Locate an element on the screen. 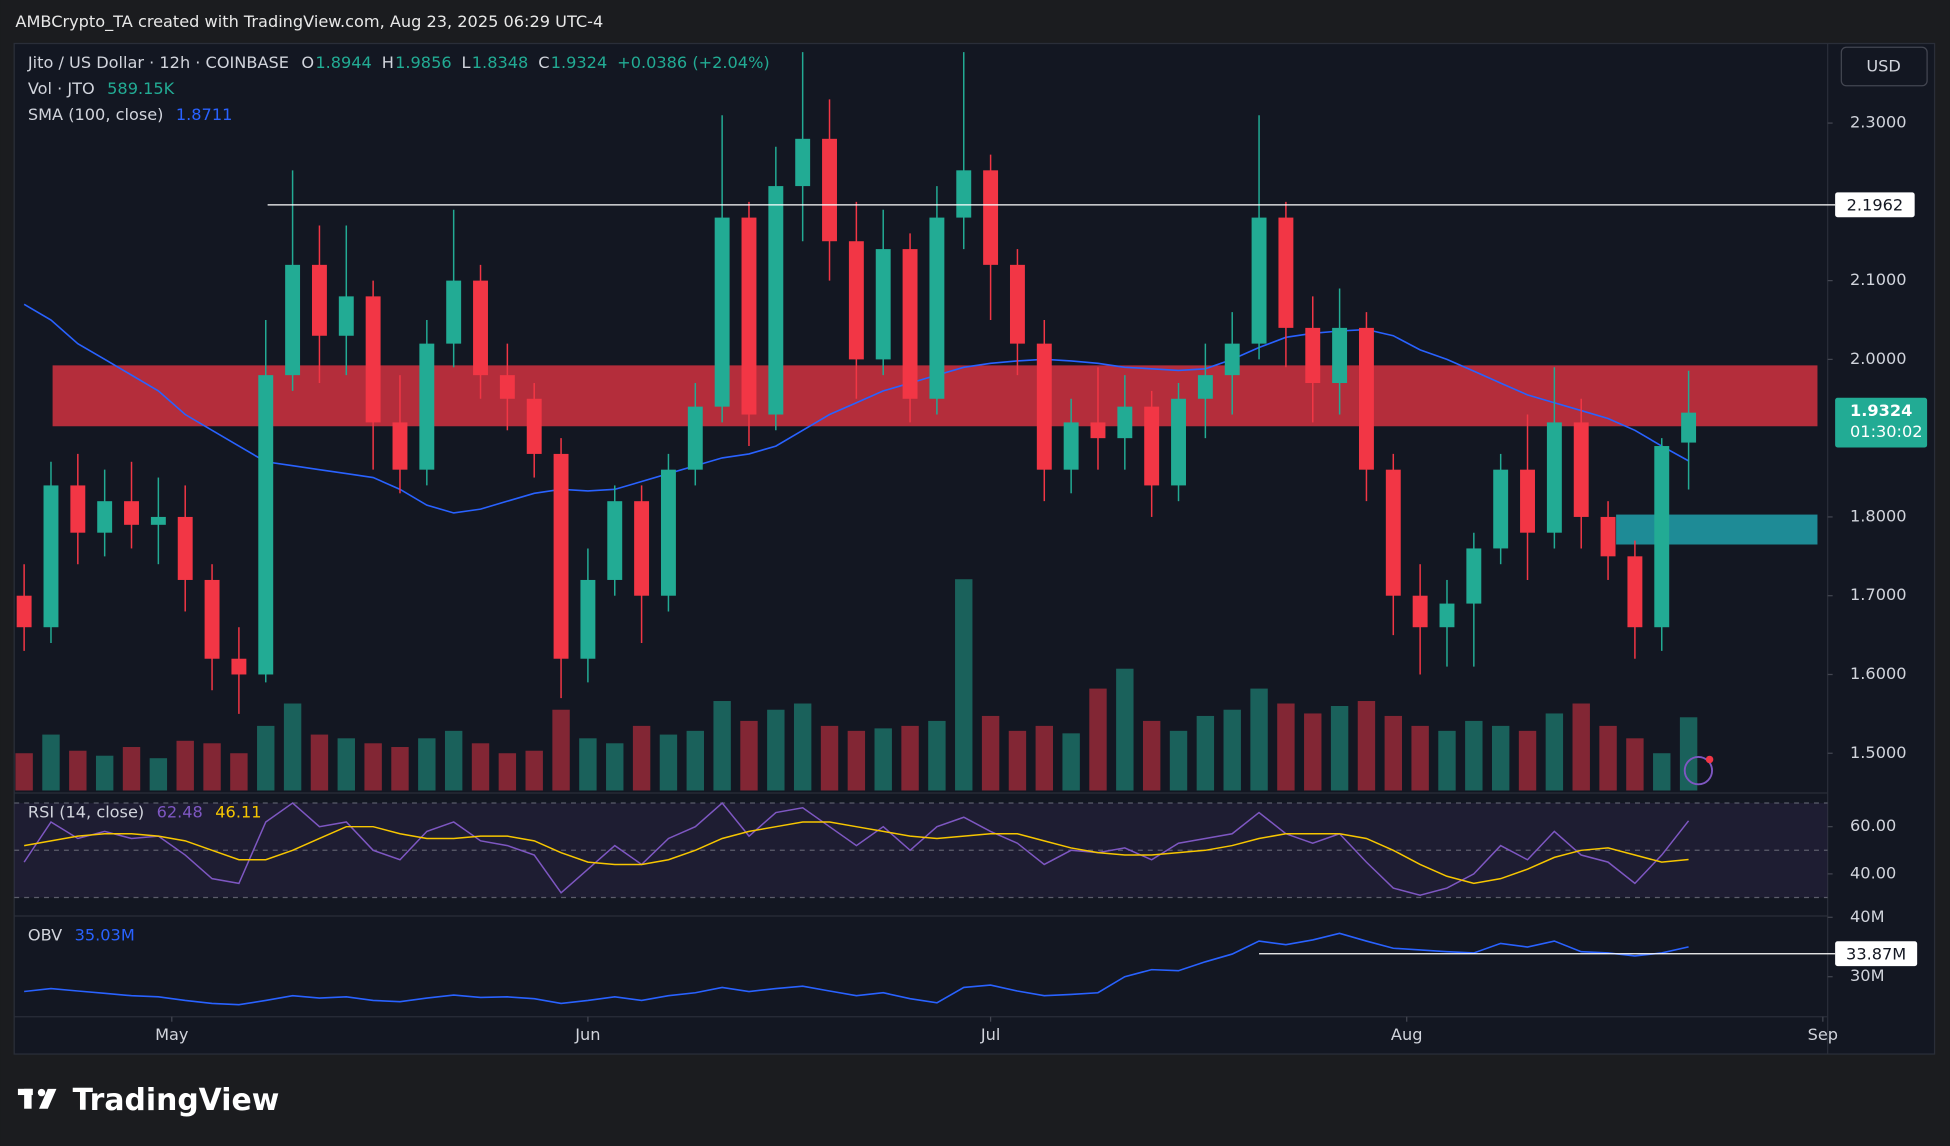  x-tick-label: May is located at coordinates (172, 1034).